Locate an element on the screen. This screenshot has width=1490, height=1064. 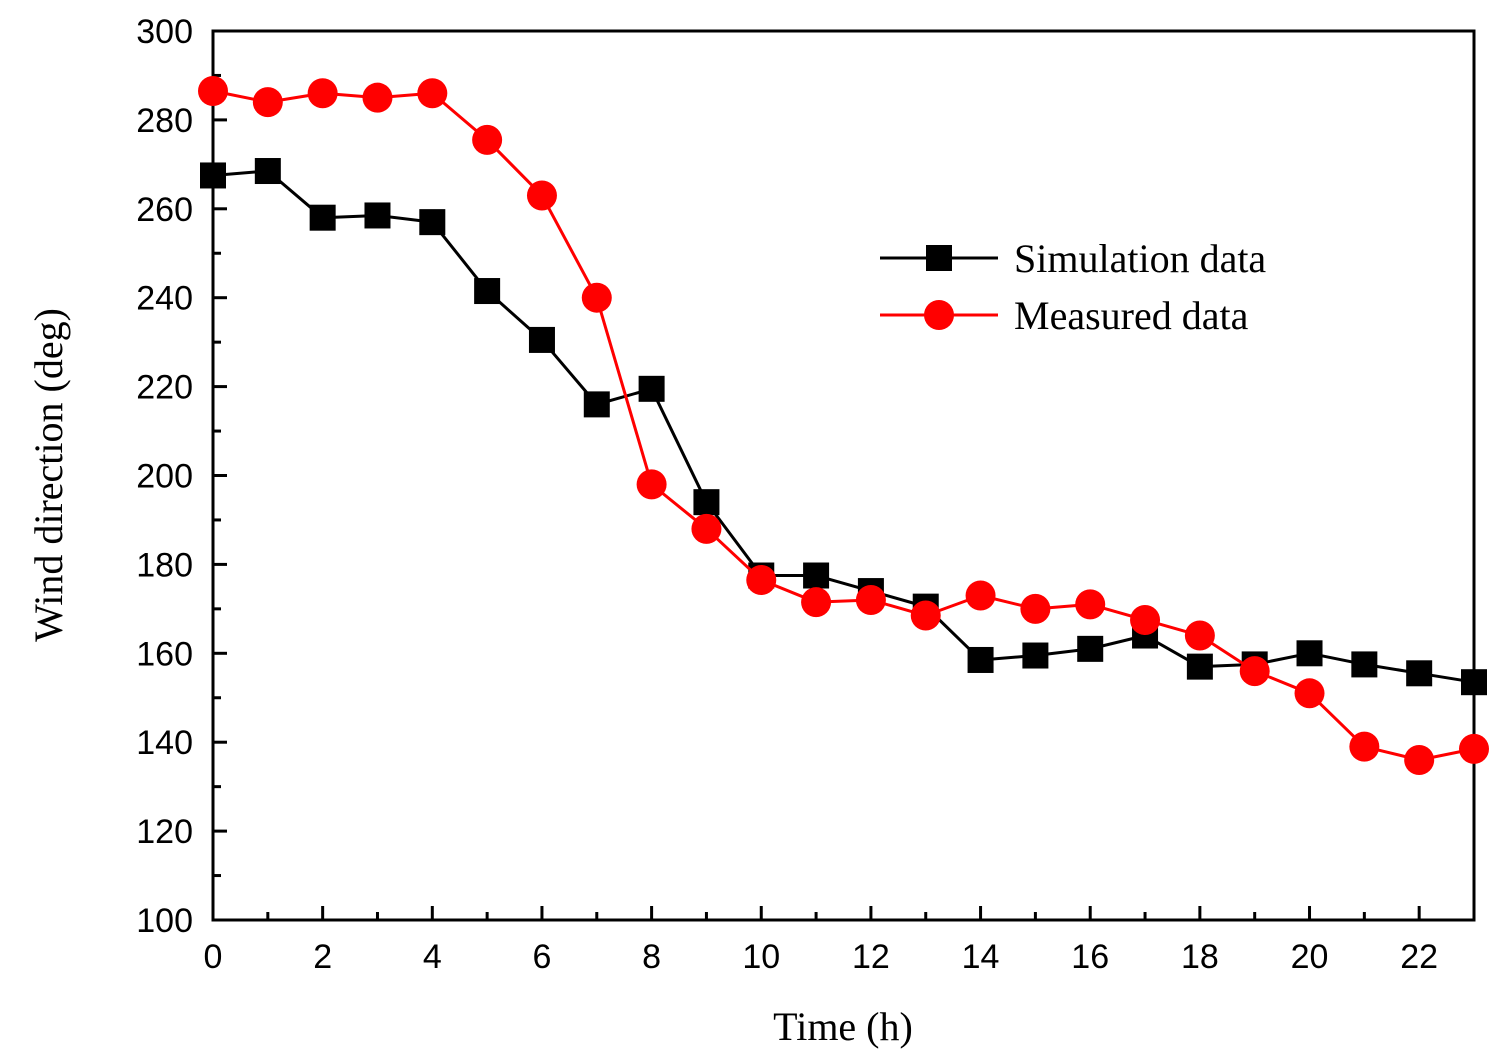
y-axis-title: Wind direction (deg) is located at coordinates (48, 475).